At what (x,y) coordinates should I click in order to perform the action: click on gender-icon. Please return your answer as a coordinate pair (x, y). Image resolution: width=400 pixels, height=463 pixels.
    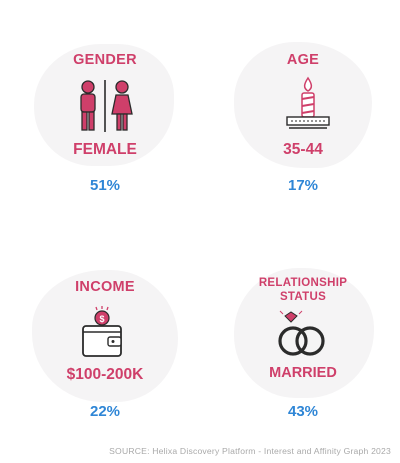
    Looking at the image, I should click on (106, 106).